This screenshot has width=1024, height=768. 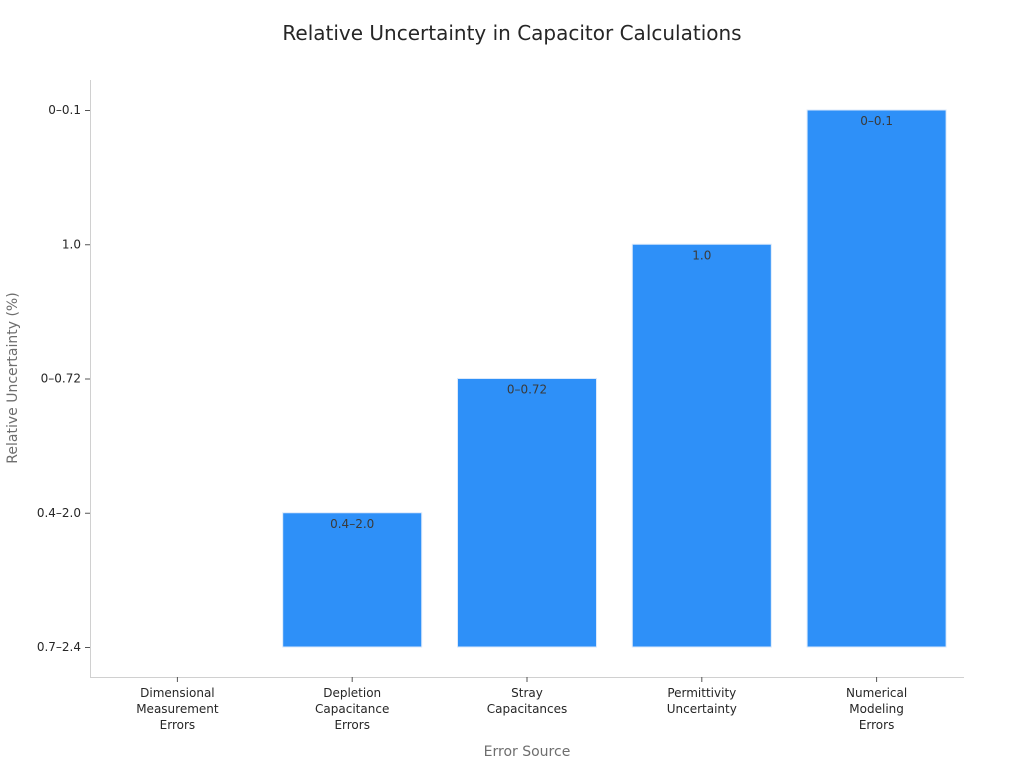 I want to click on y-axis-title: Relative Uncertainty (%), so click(x=13, y=377).